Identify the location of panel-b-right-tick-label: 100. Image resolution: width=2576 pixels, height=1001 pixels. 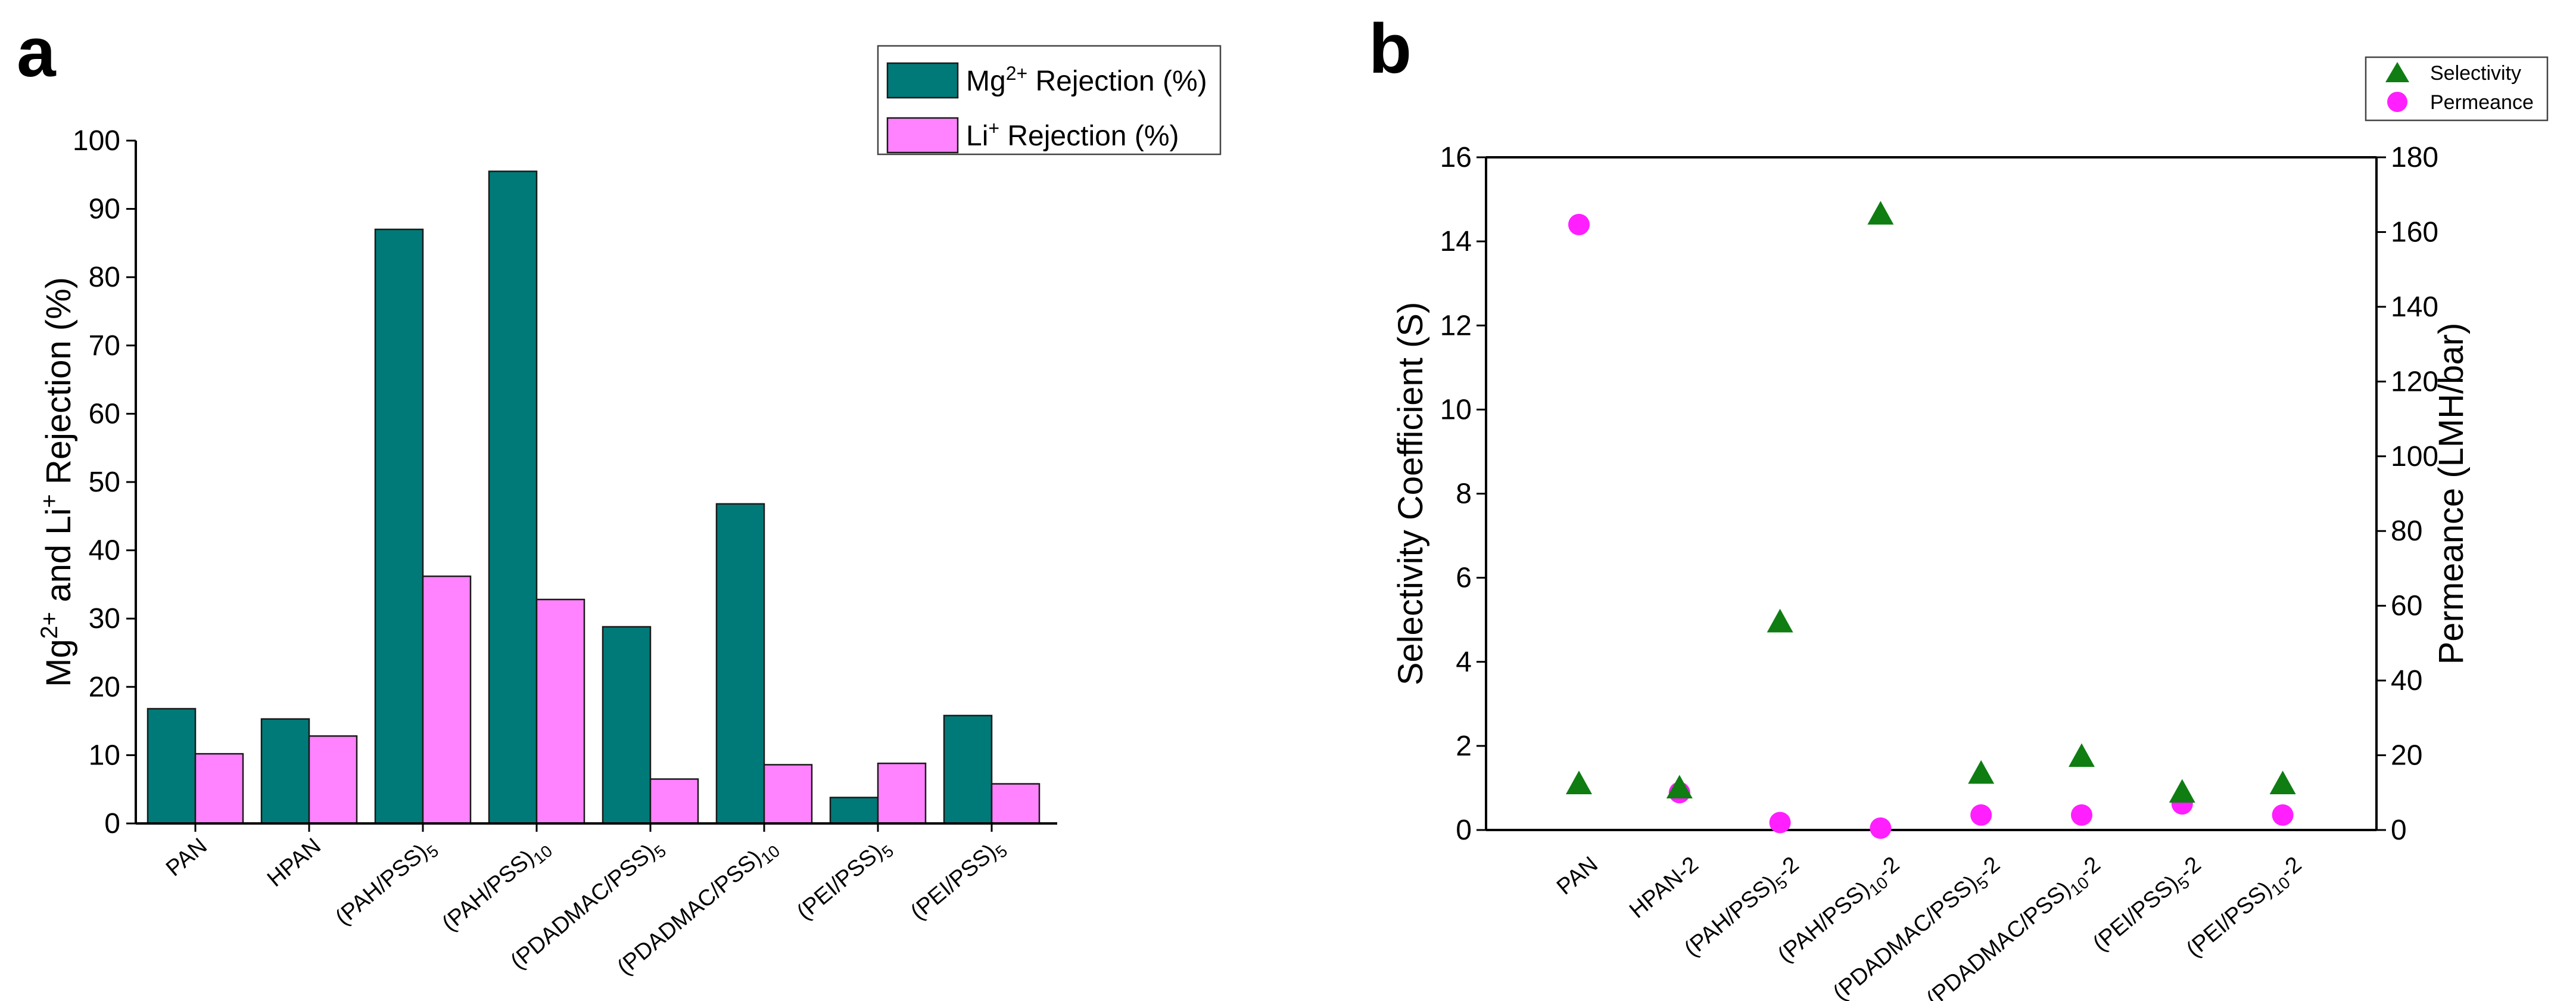
(2414, 456).